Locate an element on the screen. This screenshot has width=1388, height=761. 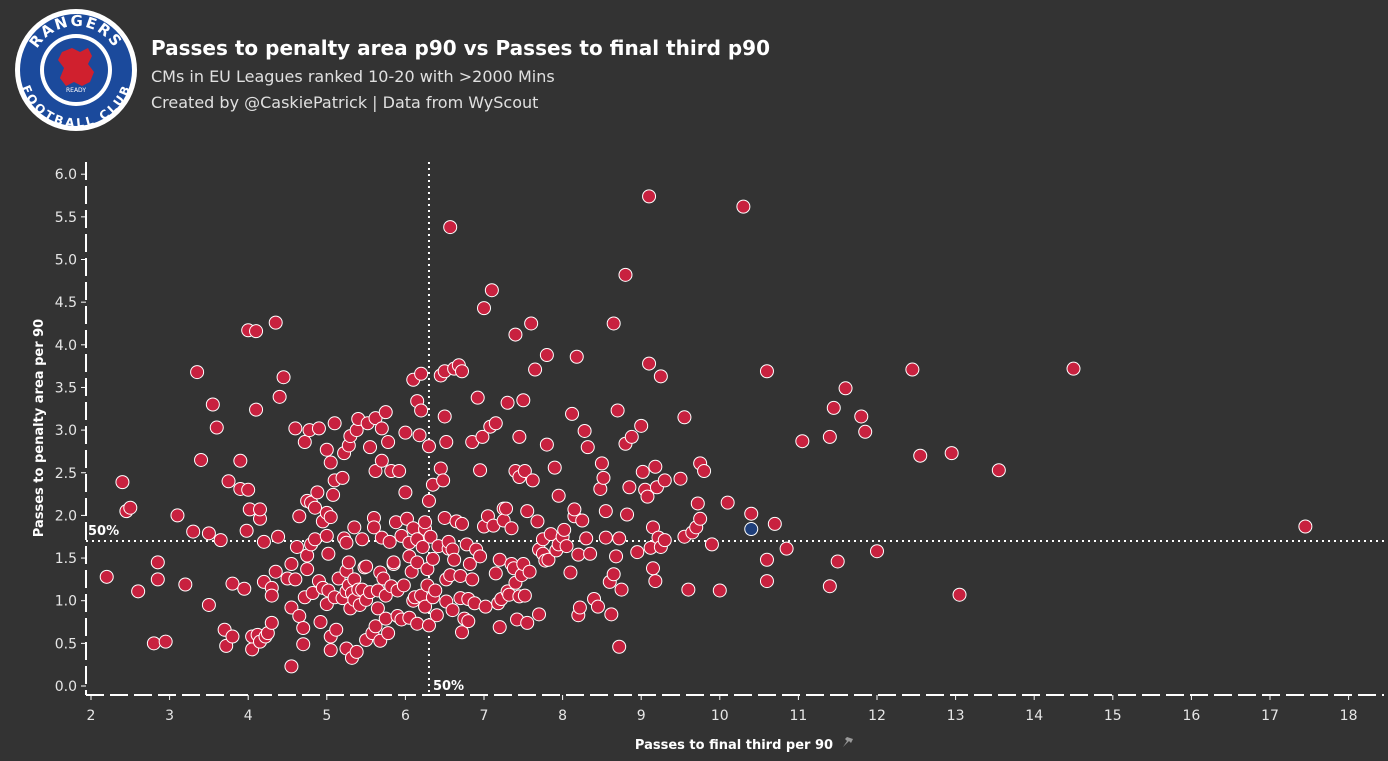
logo-motto: READY is located at coordinates (76, 90).